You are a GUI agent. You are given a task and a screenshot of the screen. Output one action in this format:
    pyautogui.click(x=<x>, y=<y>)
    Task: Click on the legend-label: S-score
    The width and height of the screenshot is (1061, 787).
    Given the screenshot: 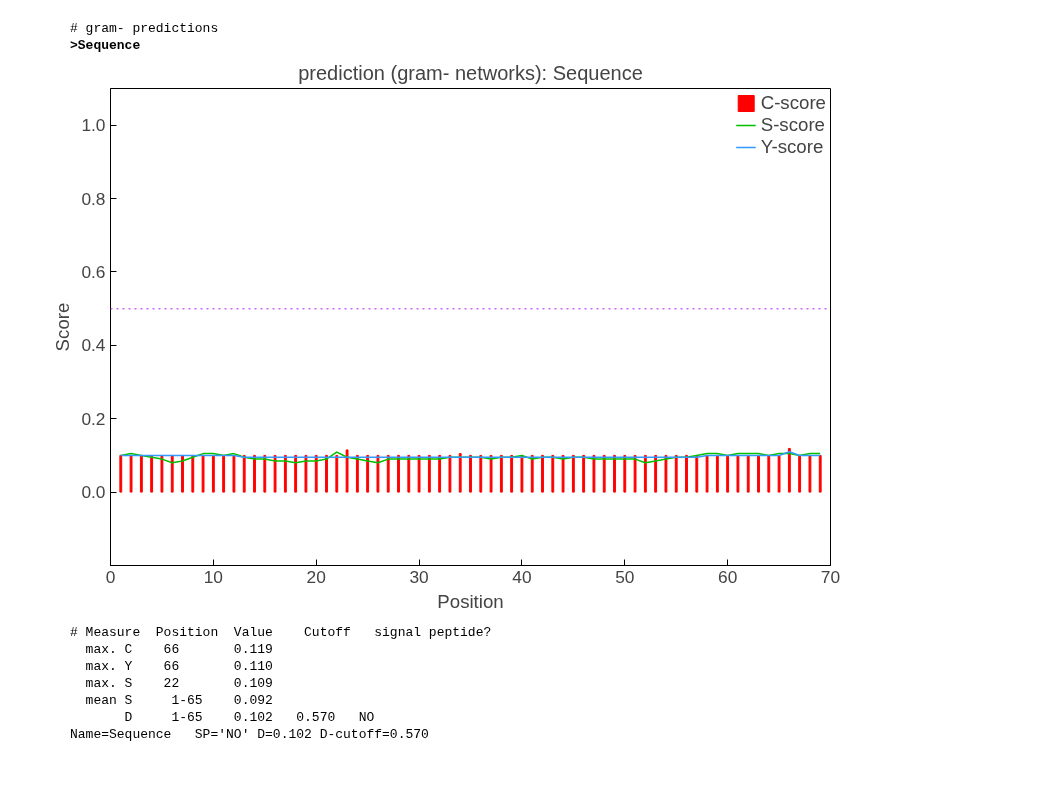 What is the action you would take?
    pyautogui.click(x=792, y=125)
    